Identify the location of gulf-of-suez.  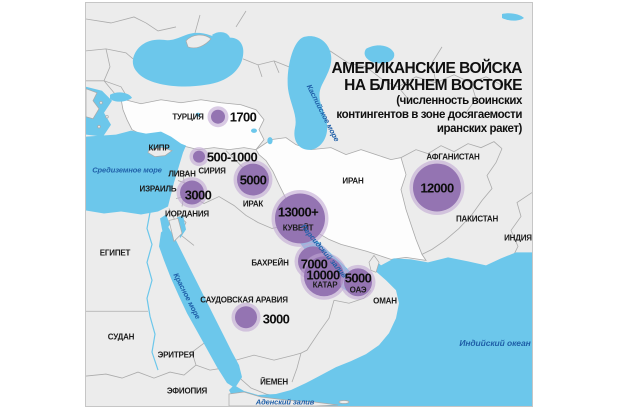
(165, 224).